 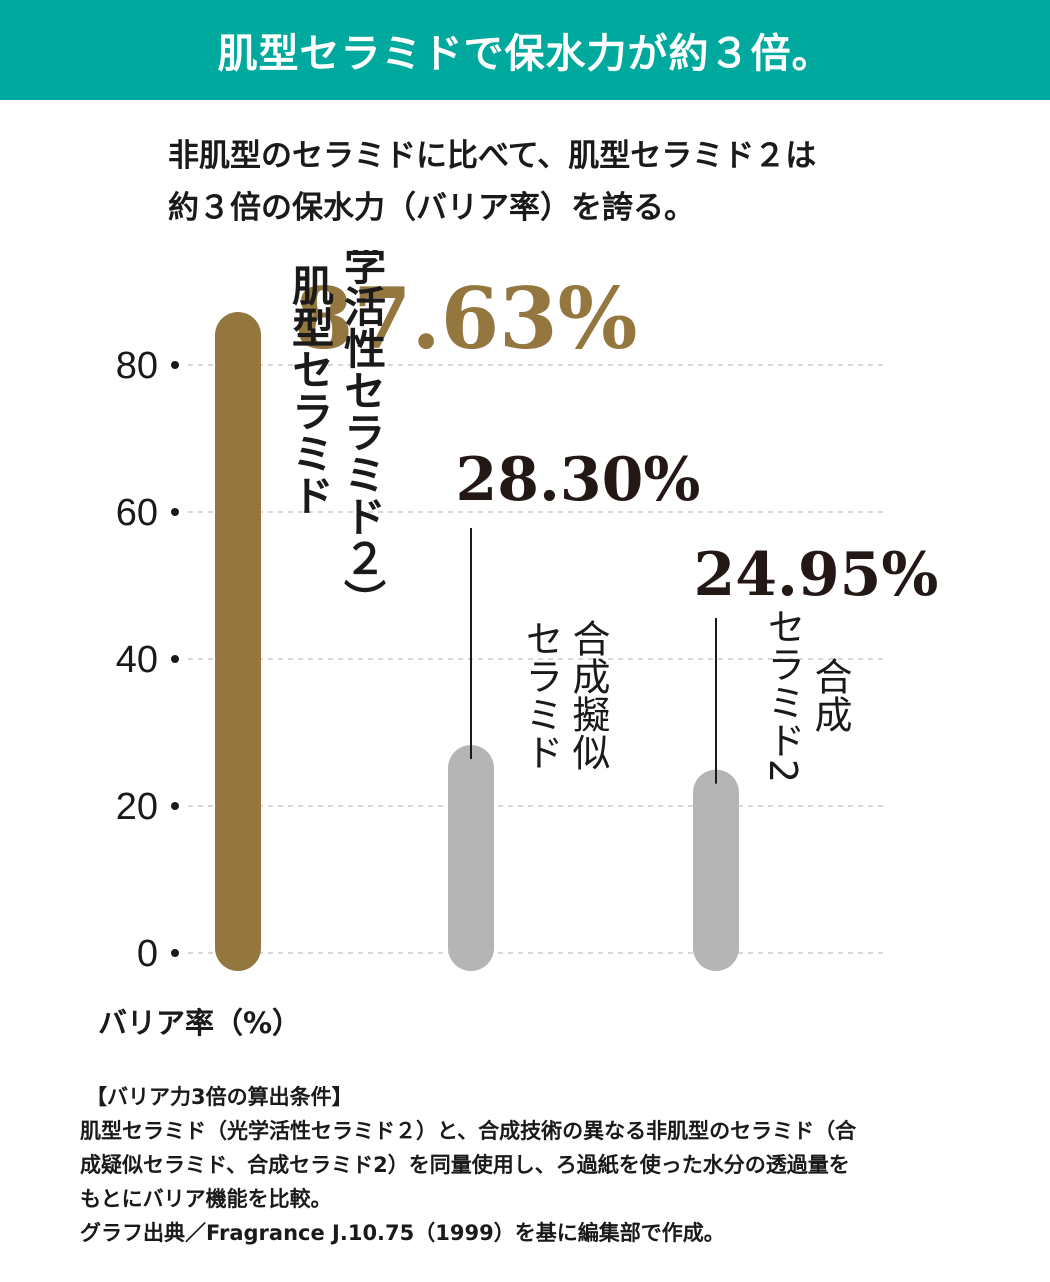 I want to click on notes-line-4: グラフ出典／Fragrance J.10.75（1999）を基に編集部で作成。, so click(x=402, y=1233).